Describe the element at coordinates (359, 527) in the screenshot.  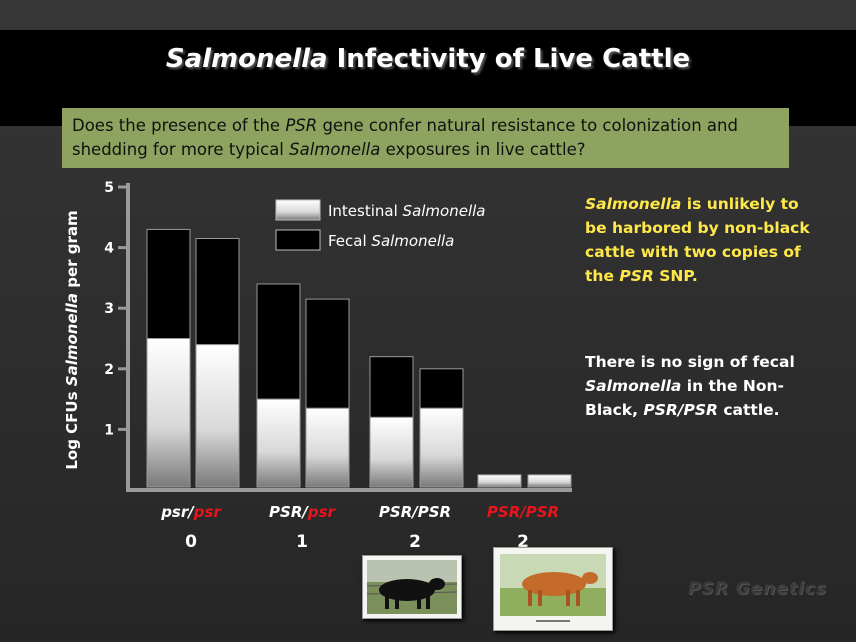
I see `chart-categories: psr/psr 0 PSR/psr 1 PSR/PSR 2 PSR/PSR 2` at that location.